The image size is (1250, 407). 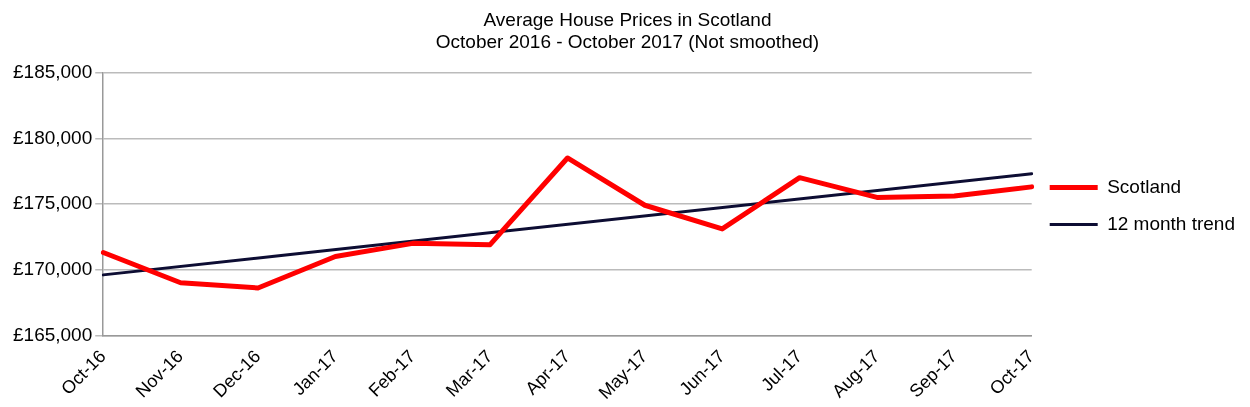 I want to click on legend-label: Scotland, so click(x=1144, y=186).